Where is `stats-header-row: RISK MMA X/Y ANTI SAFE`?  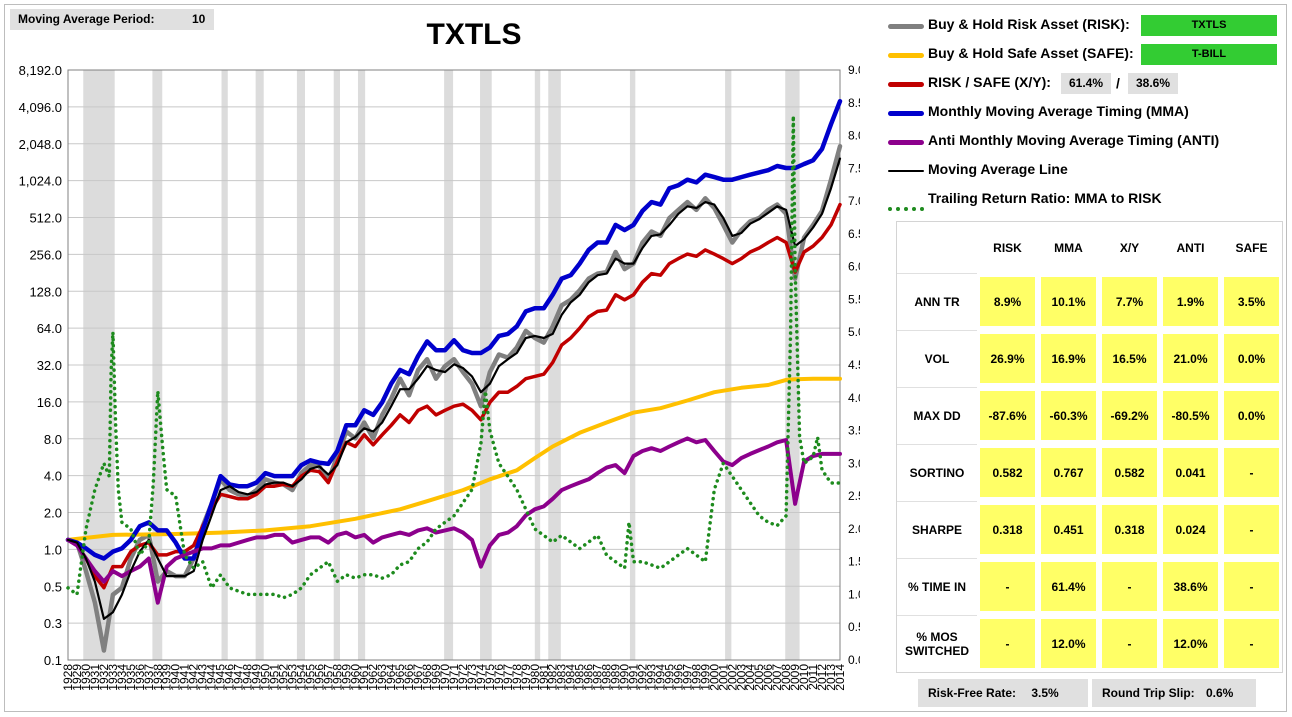
stats-header-row: RISK MMA X/Y ANTI SAFE is located at coordinates (1089, 247).